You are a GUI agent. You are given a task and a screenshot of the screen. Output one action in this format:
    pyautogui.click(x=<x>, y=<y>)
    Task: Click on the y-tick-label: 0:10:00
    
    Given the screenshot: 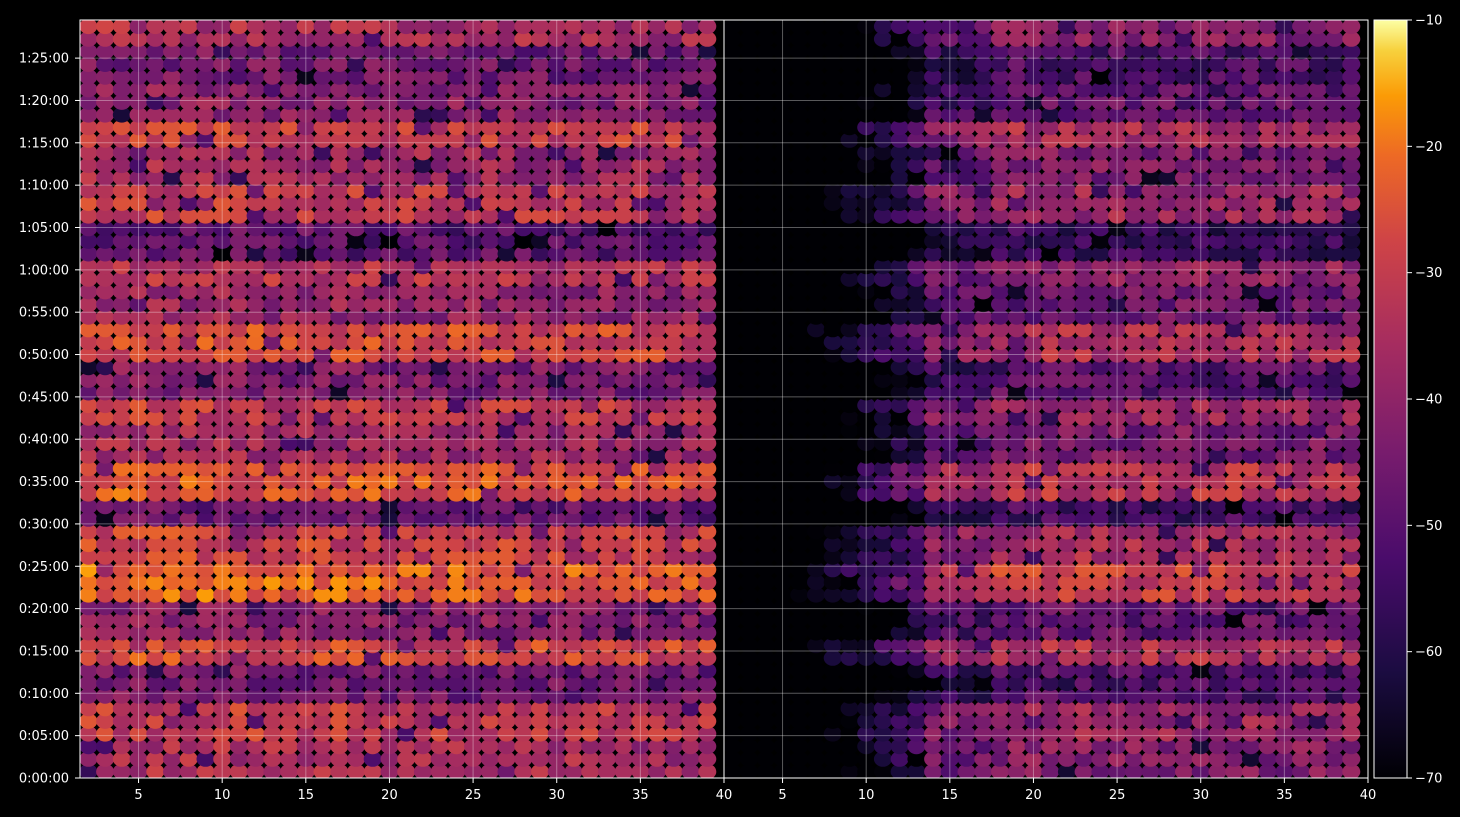 What is the action you would take?
    pyautogui.click(x=44, y=694)
    